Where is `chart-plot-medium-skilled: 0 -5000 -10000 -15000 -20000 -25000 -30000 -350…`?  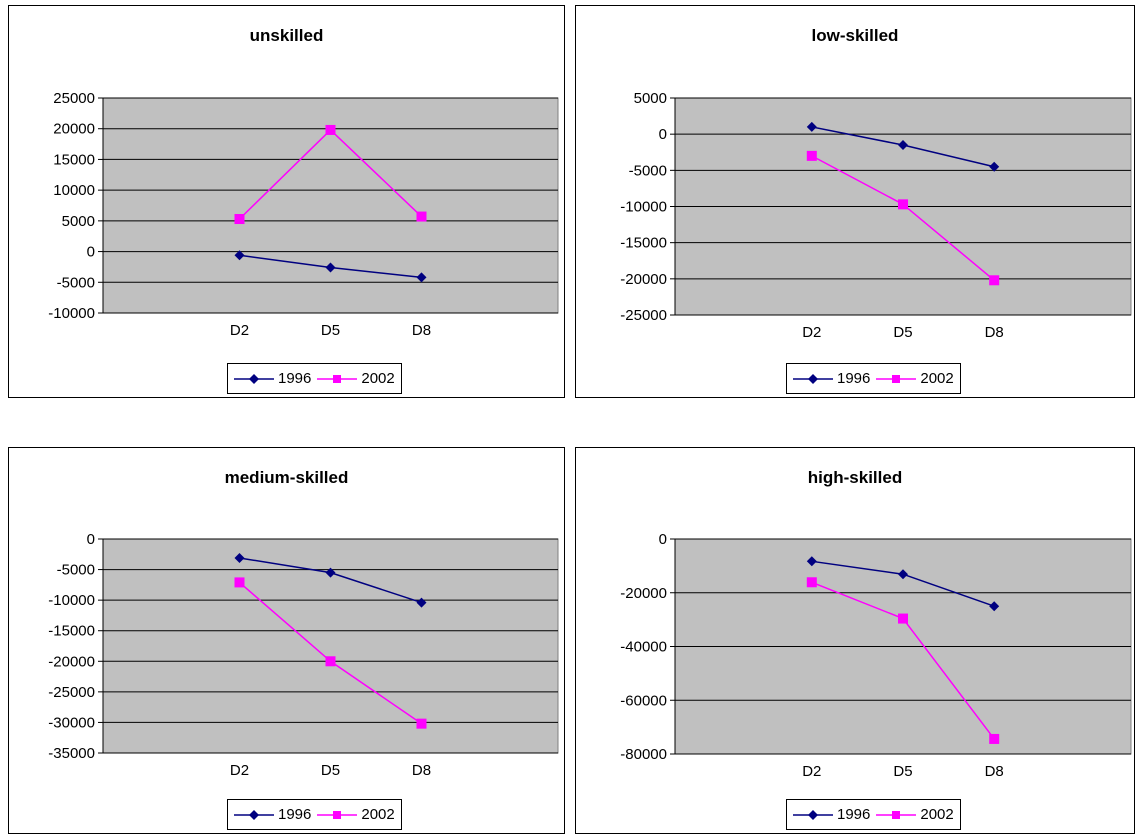 chart-plot-medium-skilled: 0 -5000 -10000 -15000 -20000 -25000 -30000 -350… is located at coordinates (303, 655).